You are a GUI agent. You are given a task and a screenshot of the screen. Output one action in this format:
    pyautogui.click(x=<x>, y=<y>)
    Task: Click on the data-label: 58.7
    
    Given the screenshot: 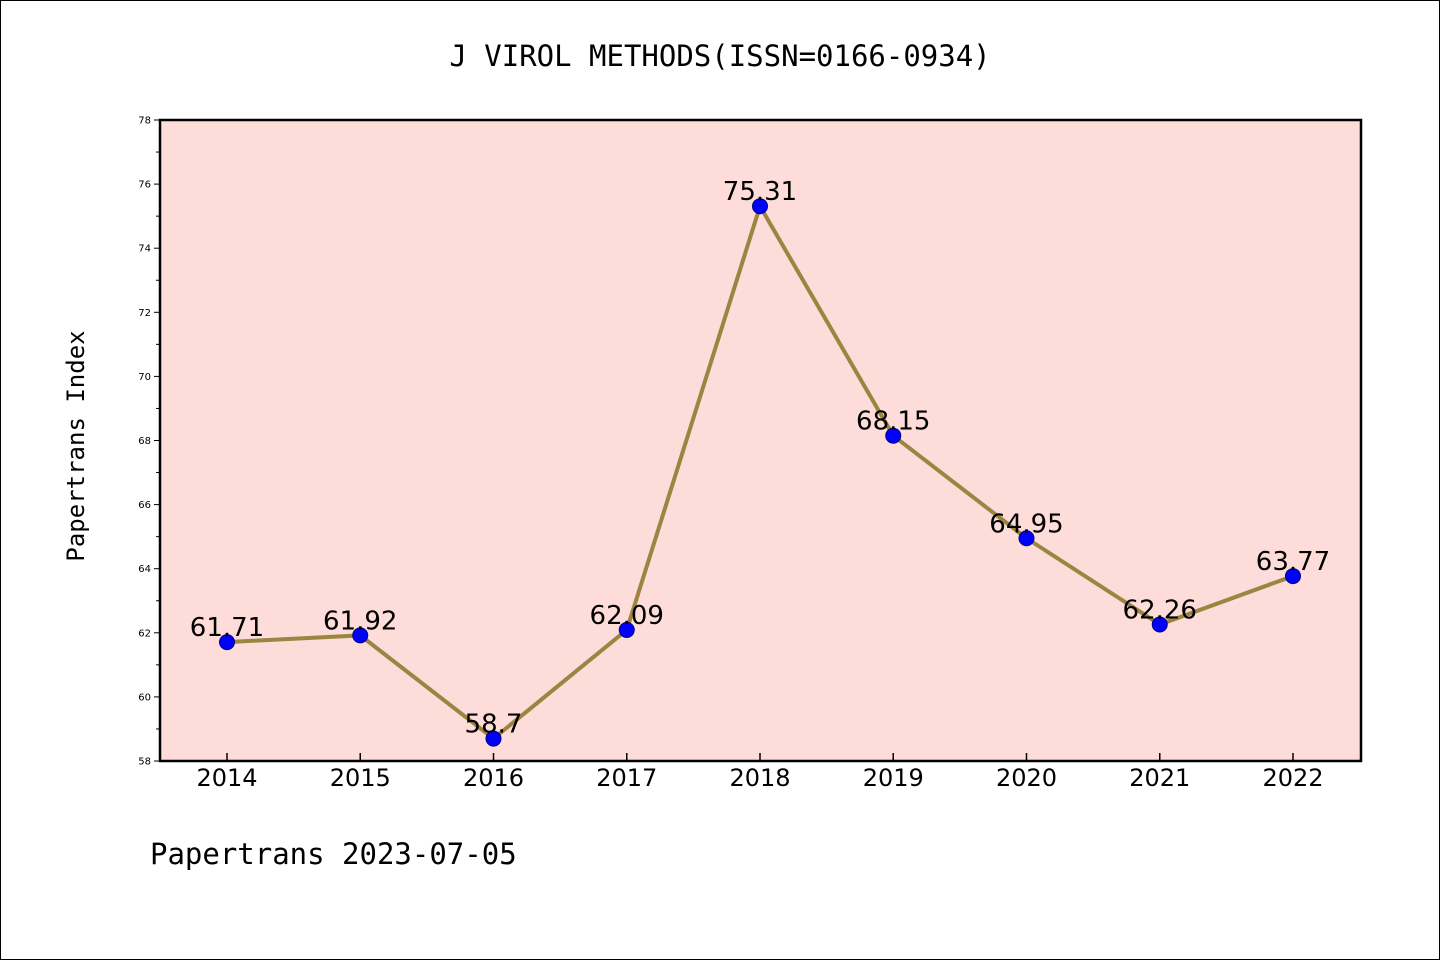 What is the action you would take?
    pyautogui.click(x=494, y=725)
    